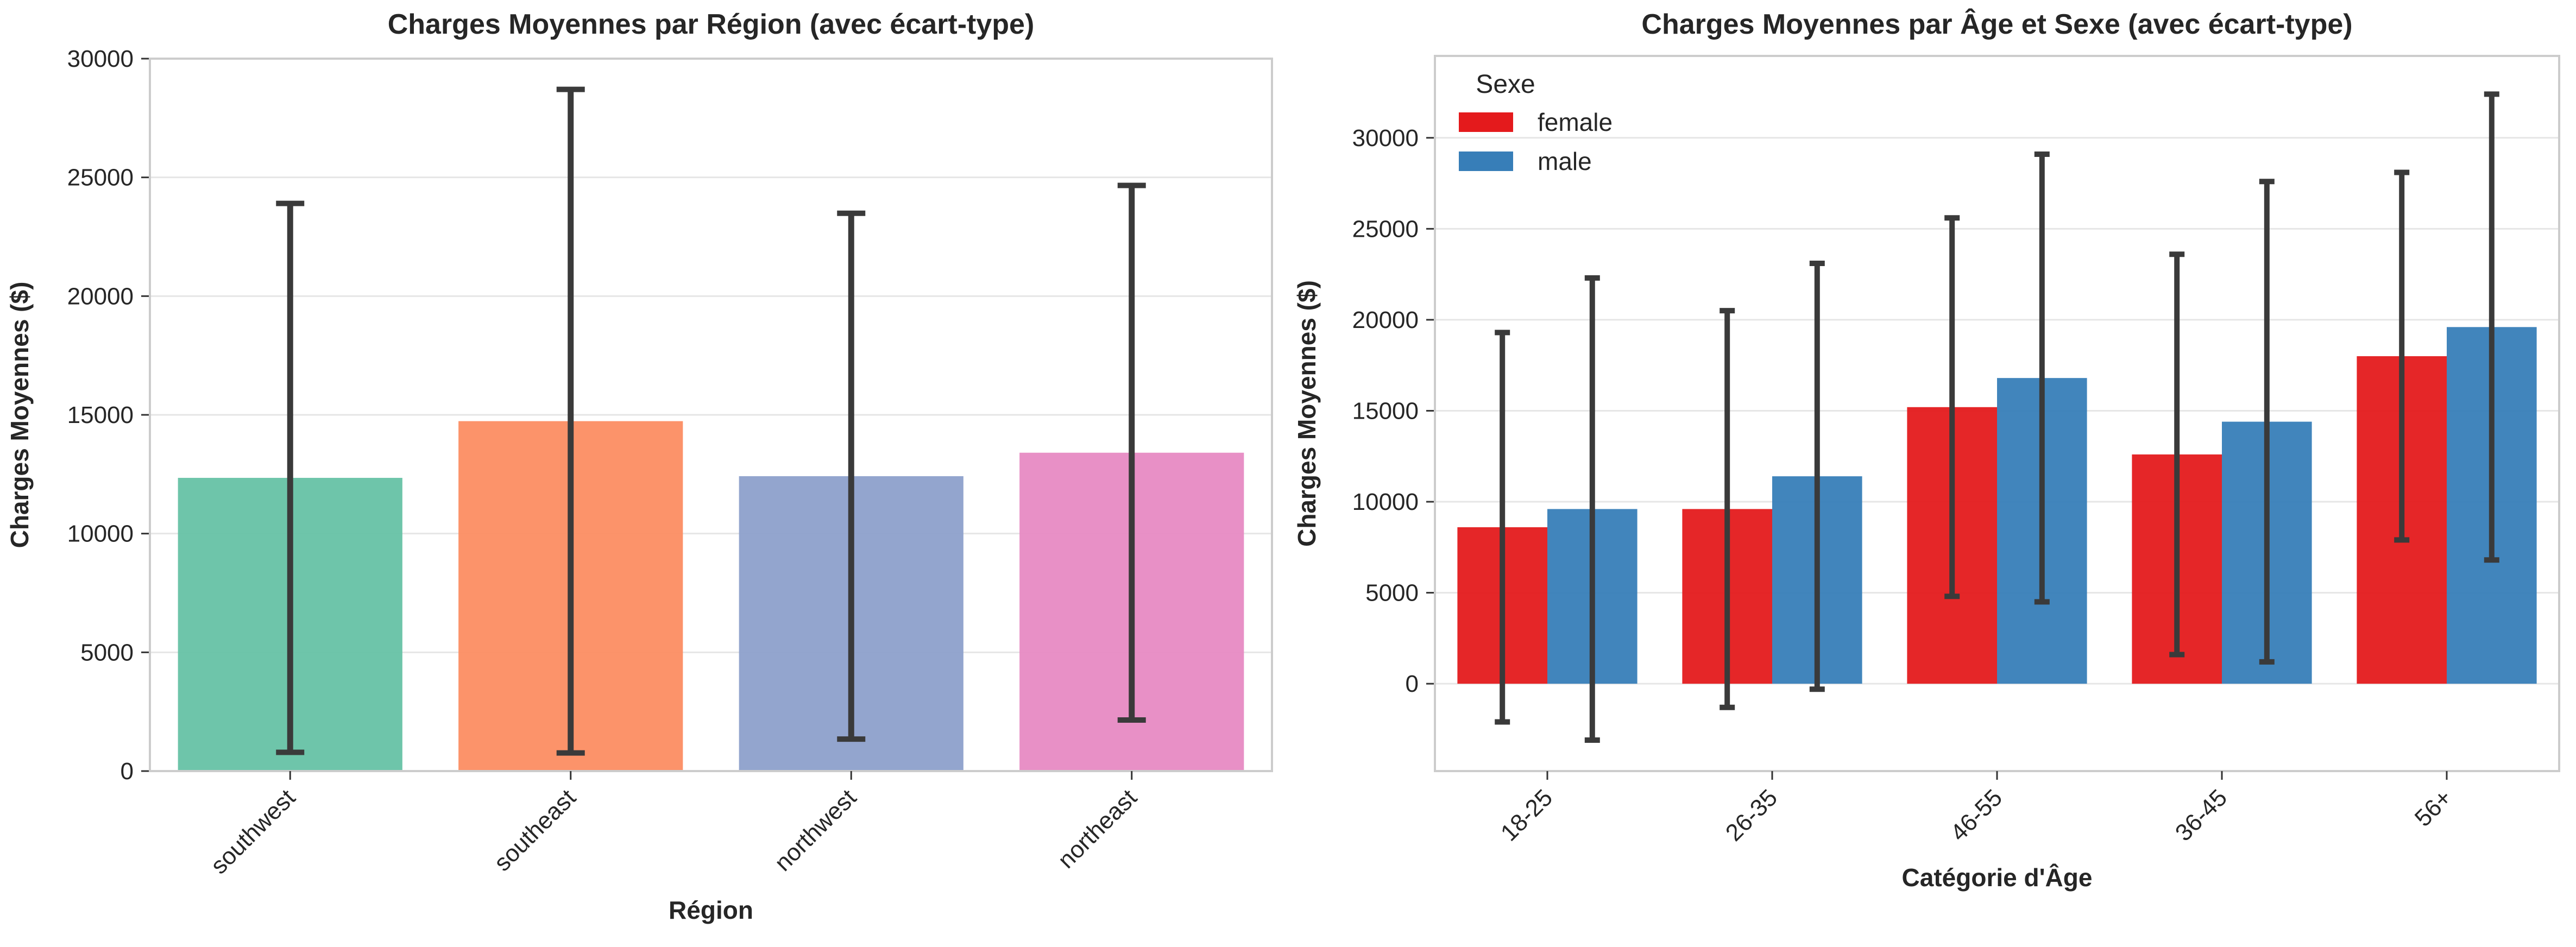  What do you see at coordinates (1527, 815) in the screenshot?
I see `x-tick-label: 18-25` at bounding box center [1527, 815].